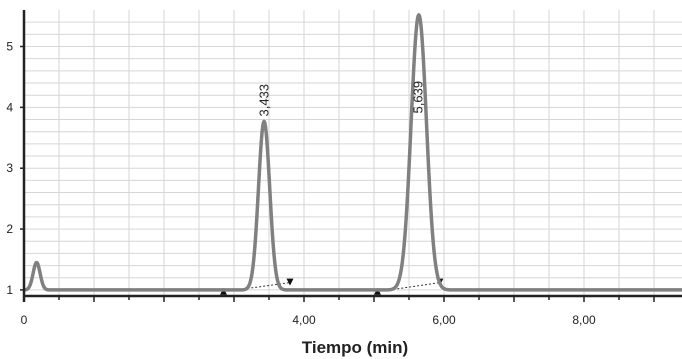 This screenshot has height=359, width=682. What do you see at coordinates (263, 100) in the screenshot?
I see `peak-retention-label: 3,433` at bounding box center [263, 100].